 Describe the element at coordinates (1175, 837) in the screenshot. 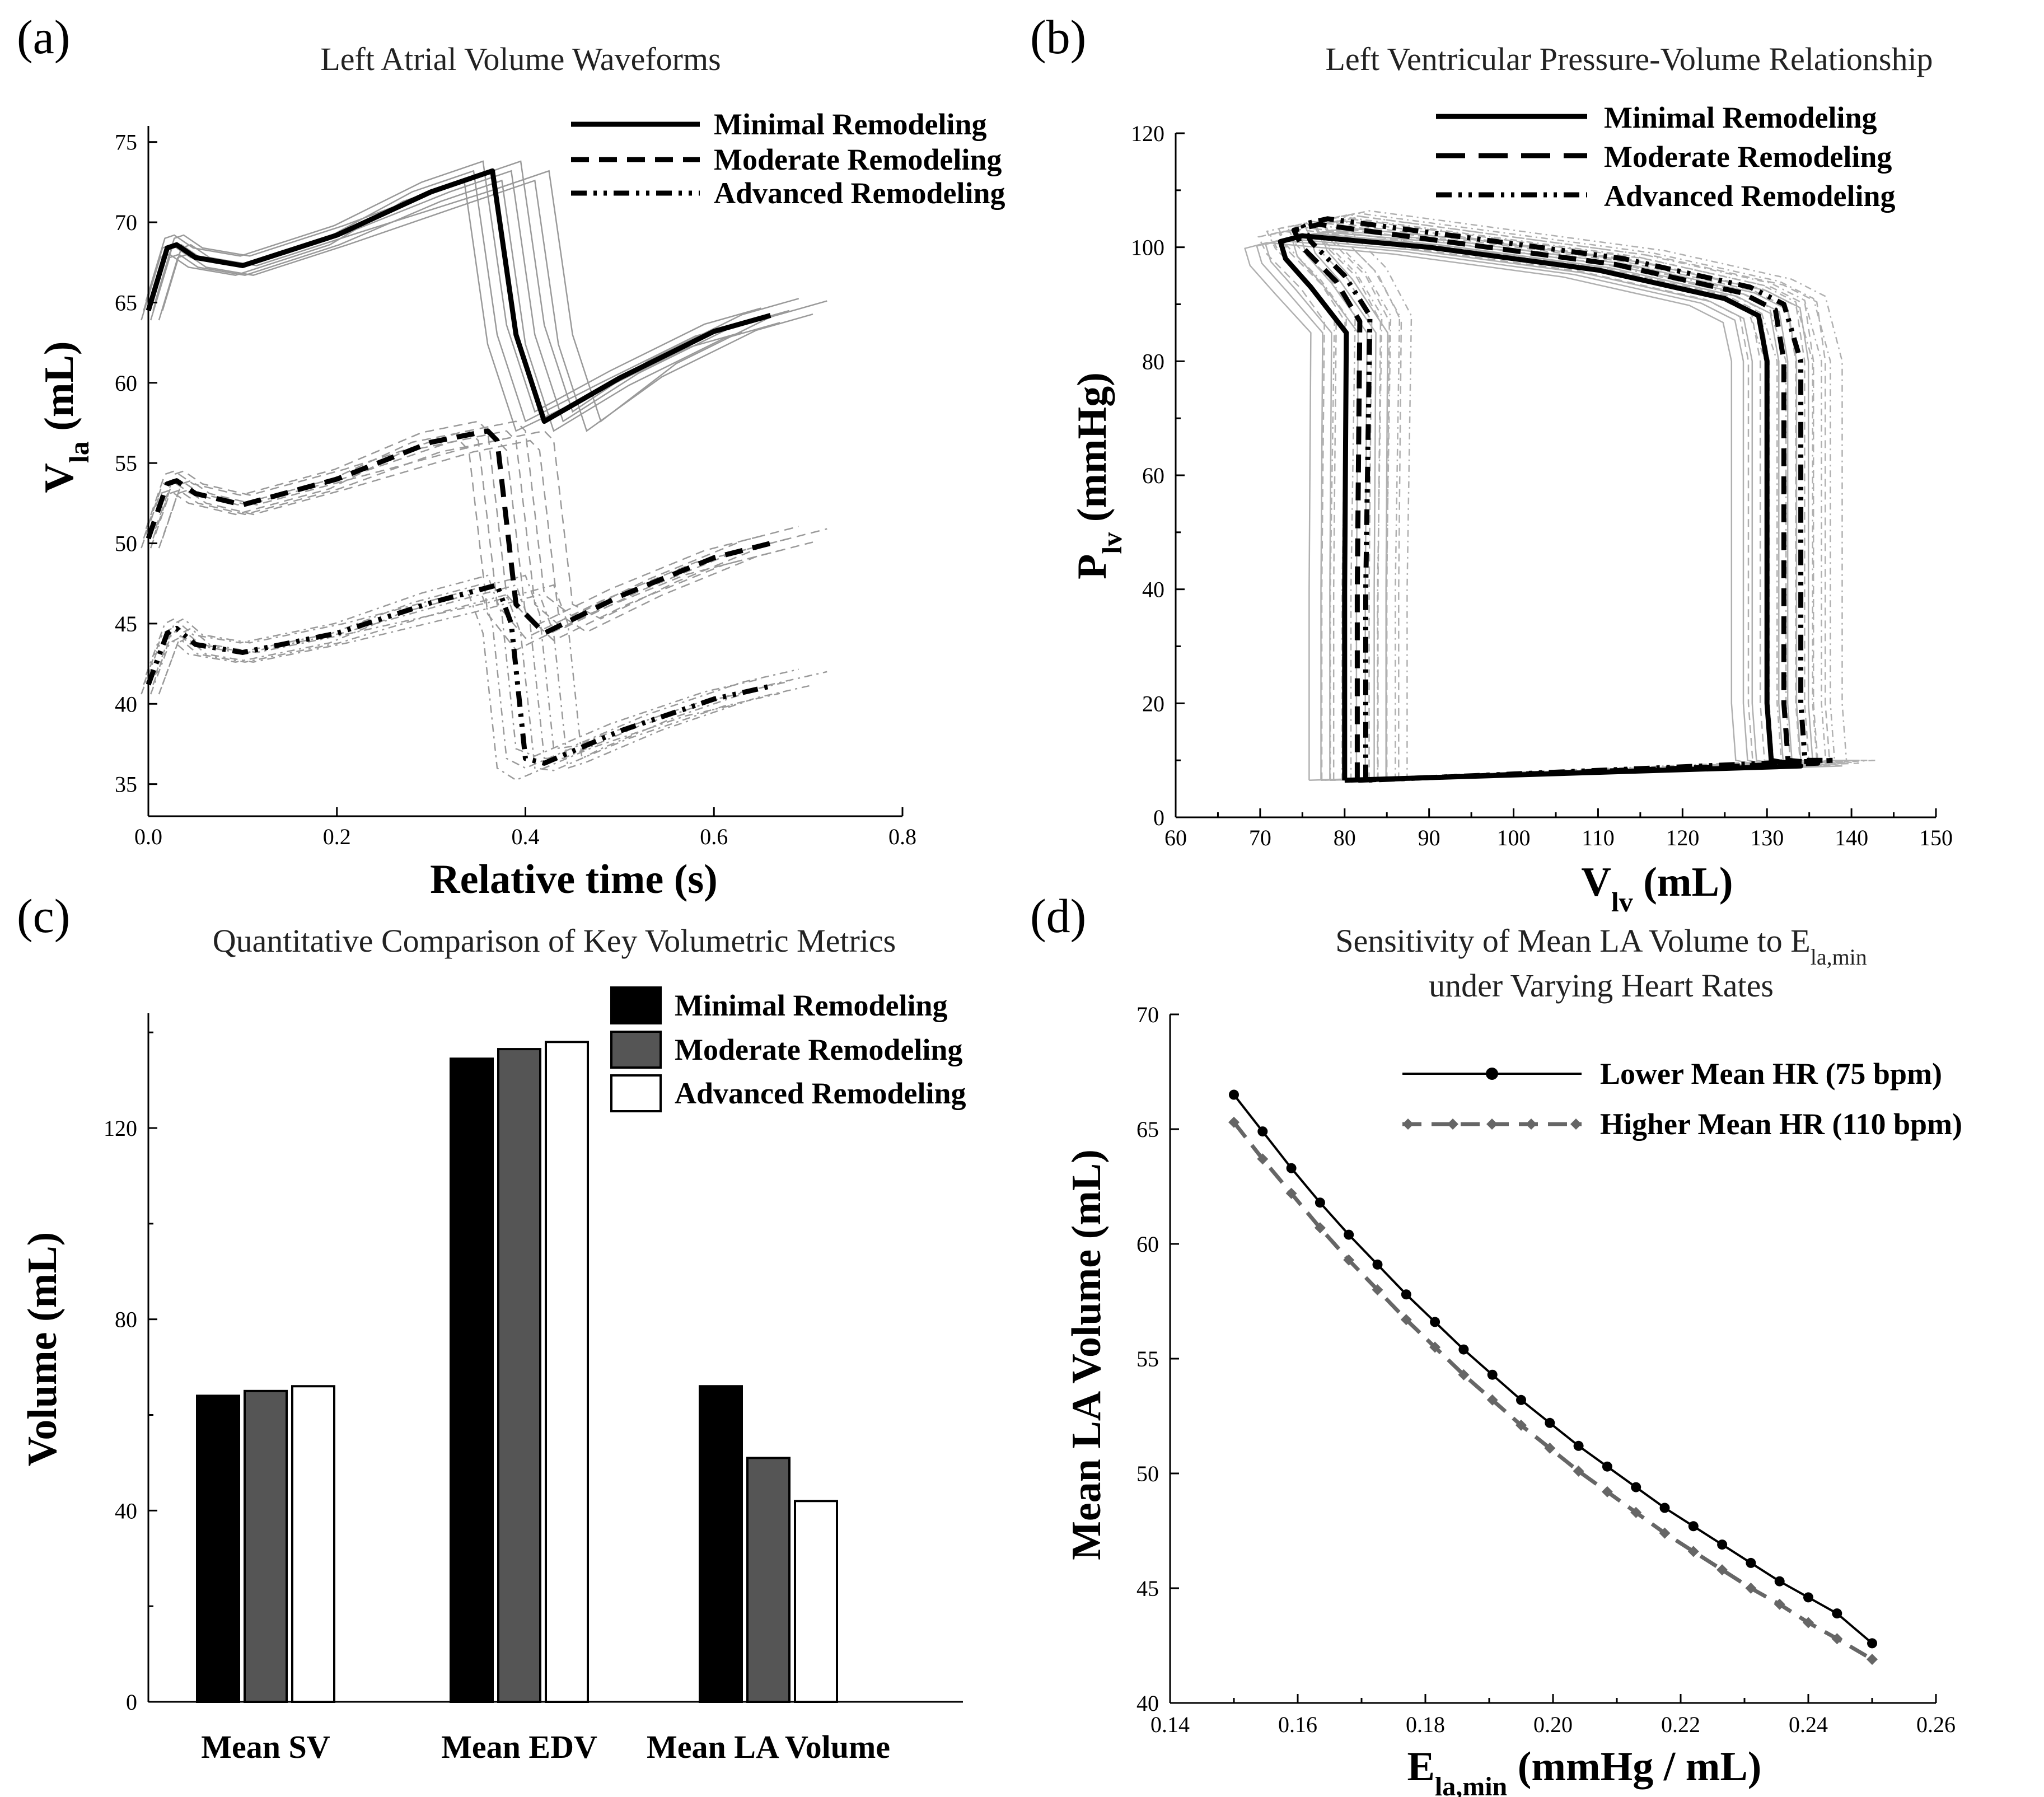

I see `x-tick-label: 60` at that location.